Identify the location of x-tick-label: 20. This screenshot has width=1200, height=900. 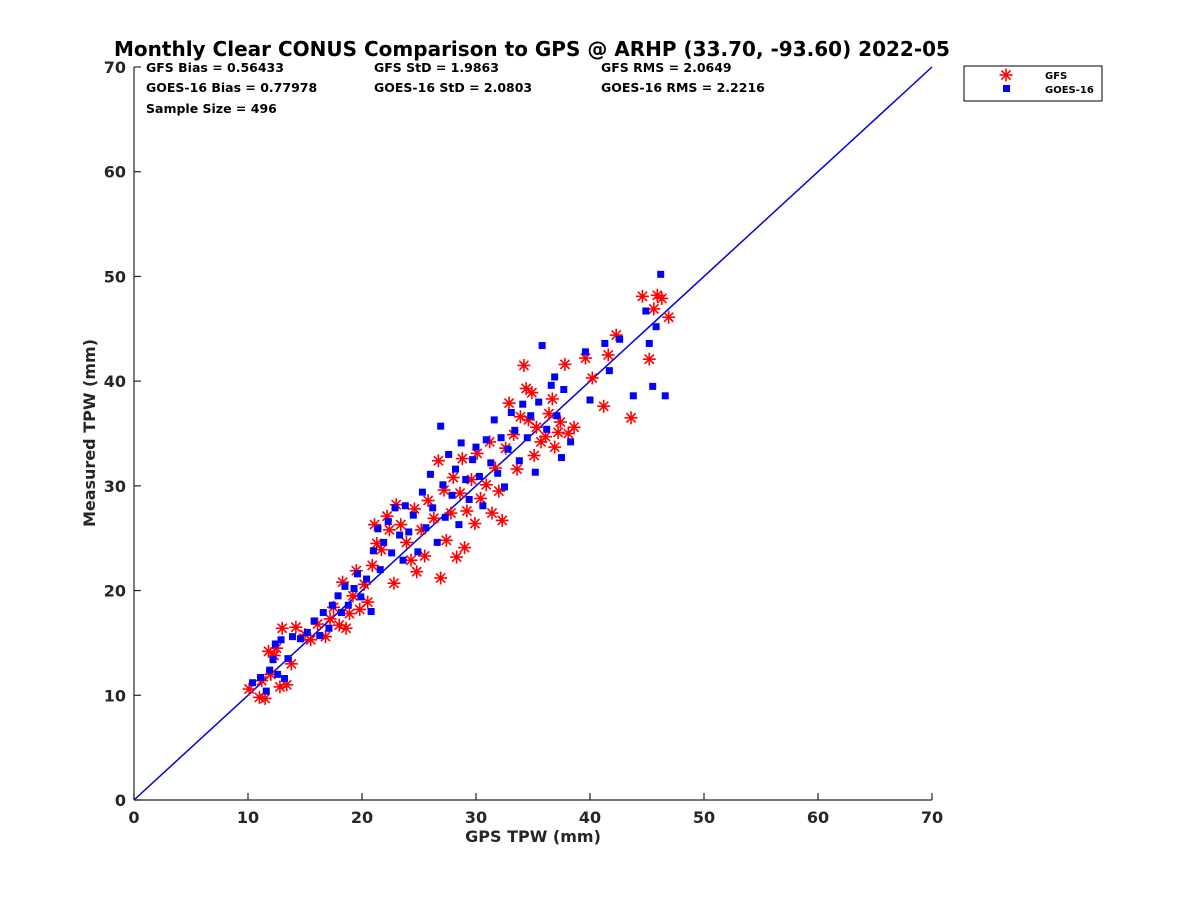
(362, 817).